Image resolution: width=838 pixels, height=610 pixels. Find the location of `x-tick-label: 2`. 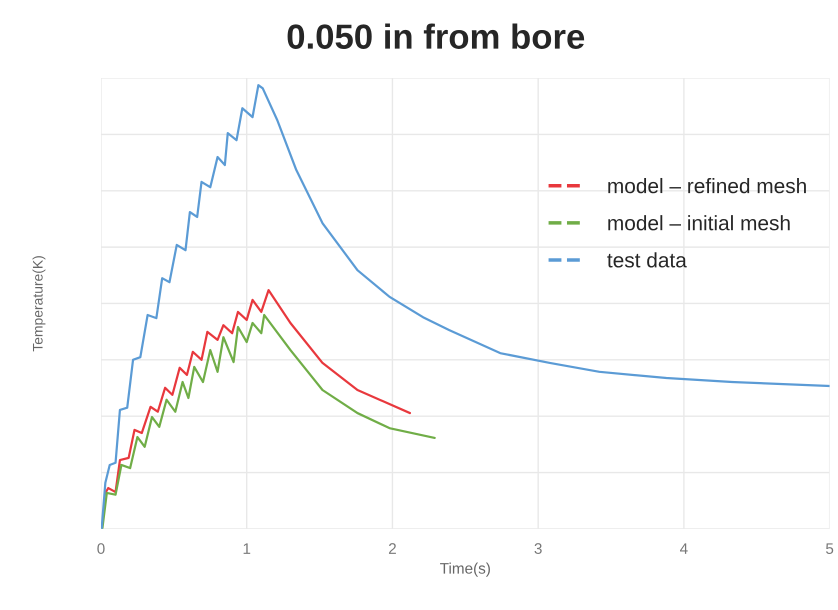

x-tick-label: 2 is located at coordinates (392, 548).